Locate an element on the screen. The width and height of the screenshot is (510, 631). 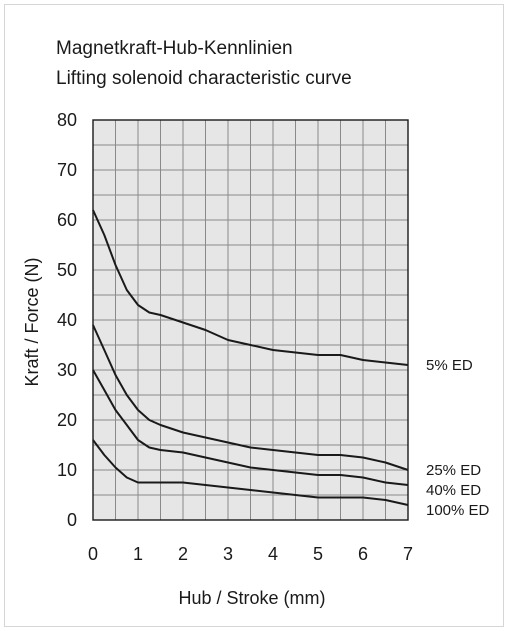
x-tick-label: 6 is located at coordinates (363, 554).